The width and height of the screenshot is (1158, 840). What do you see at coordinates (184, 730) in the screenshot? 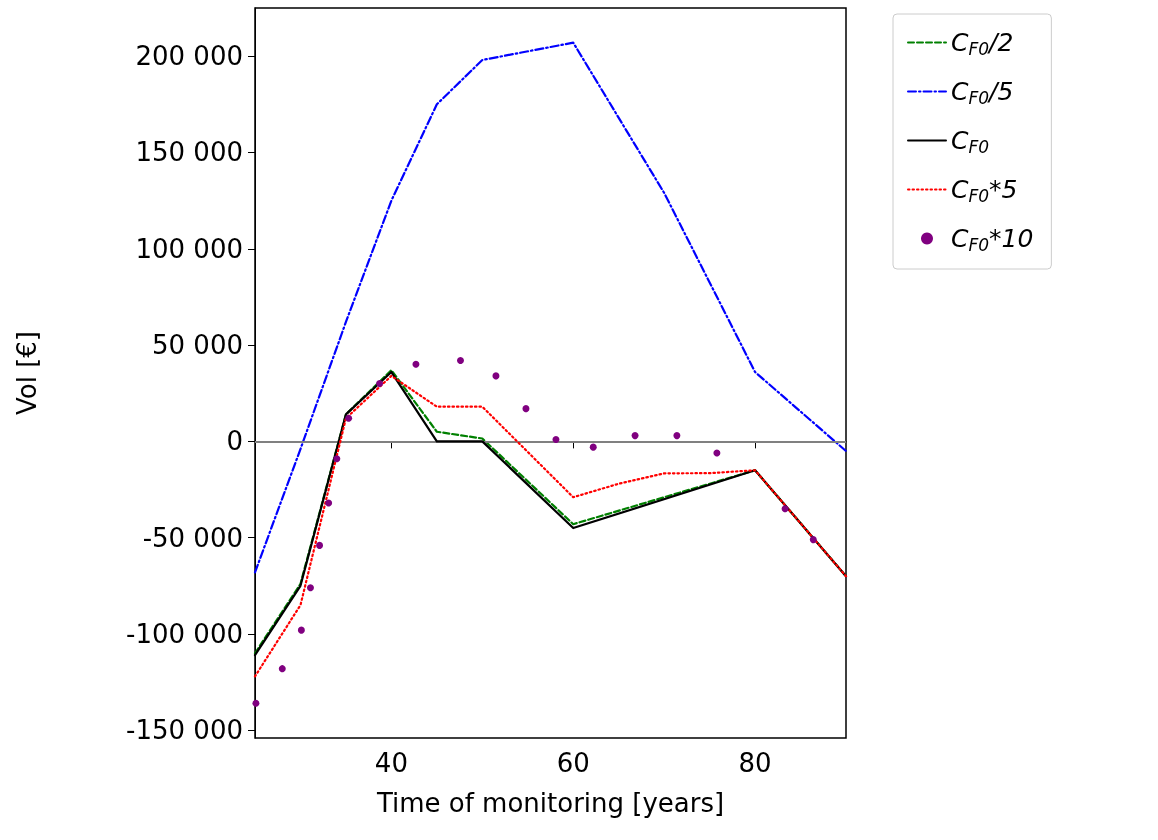
I see `y-tick-label: -150 000` at bounding box center [184, 730].